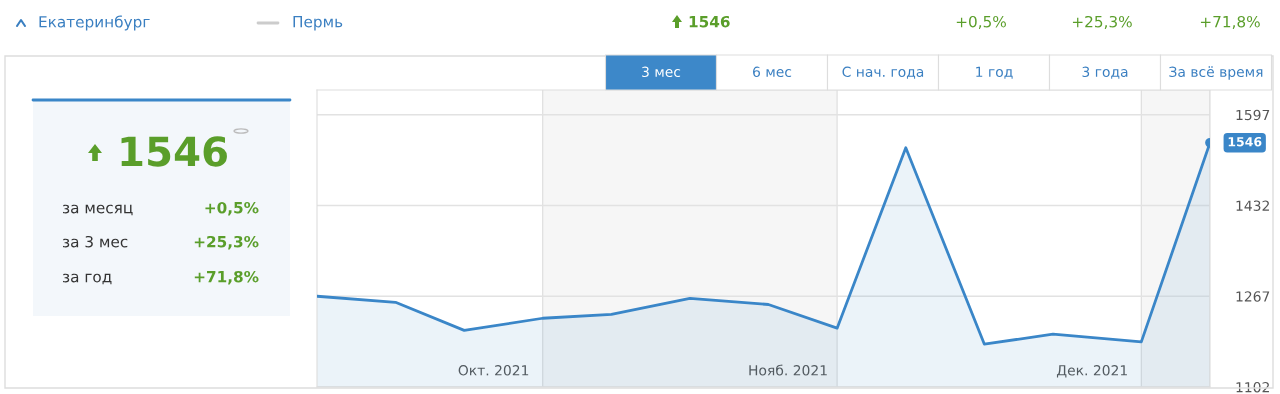  Describe the element at coordinates (94, 23) in the screenshot. I see `text: Екатеринбург` at that location.